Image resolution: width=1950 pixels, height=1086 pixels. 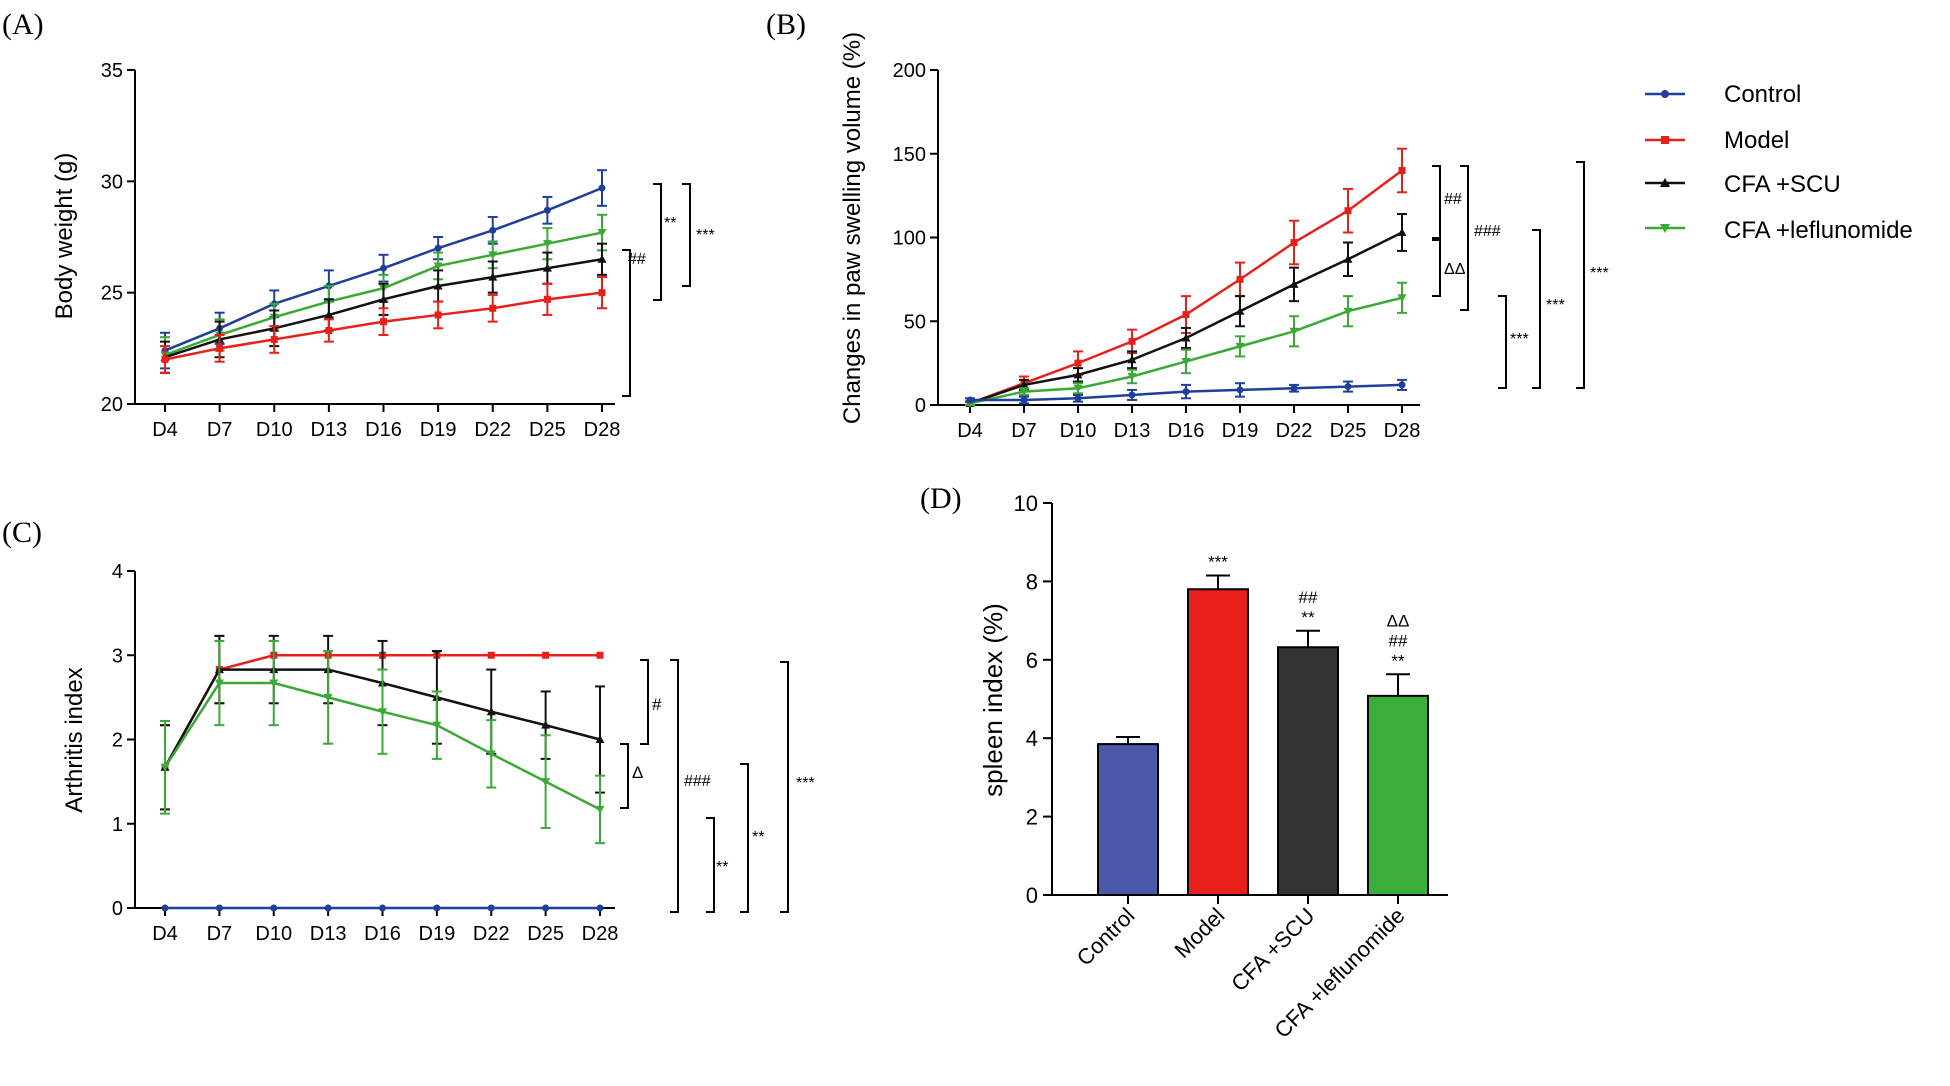 What do you see at coordinates (23, 24) in the screenshot?
I see `panel-label-a: (A)` at bounding box center [23, 24].